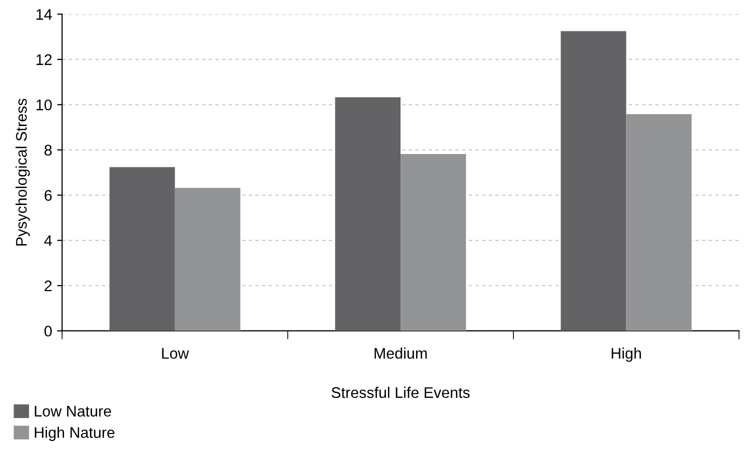 This screenshot has width=748, height=457. What do you see at coordinates (44, 14) in the screenshot?
I see `y-tick-label: 14` at bounding box center [44, 14].